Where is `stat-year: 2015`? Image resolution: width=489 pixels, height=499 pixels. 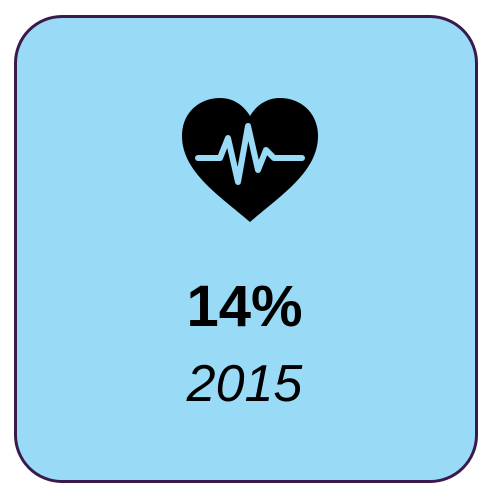
stat-year: 2015 is located at coordinates (244, 384).